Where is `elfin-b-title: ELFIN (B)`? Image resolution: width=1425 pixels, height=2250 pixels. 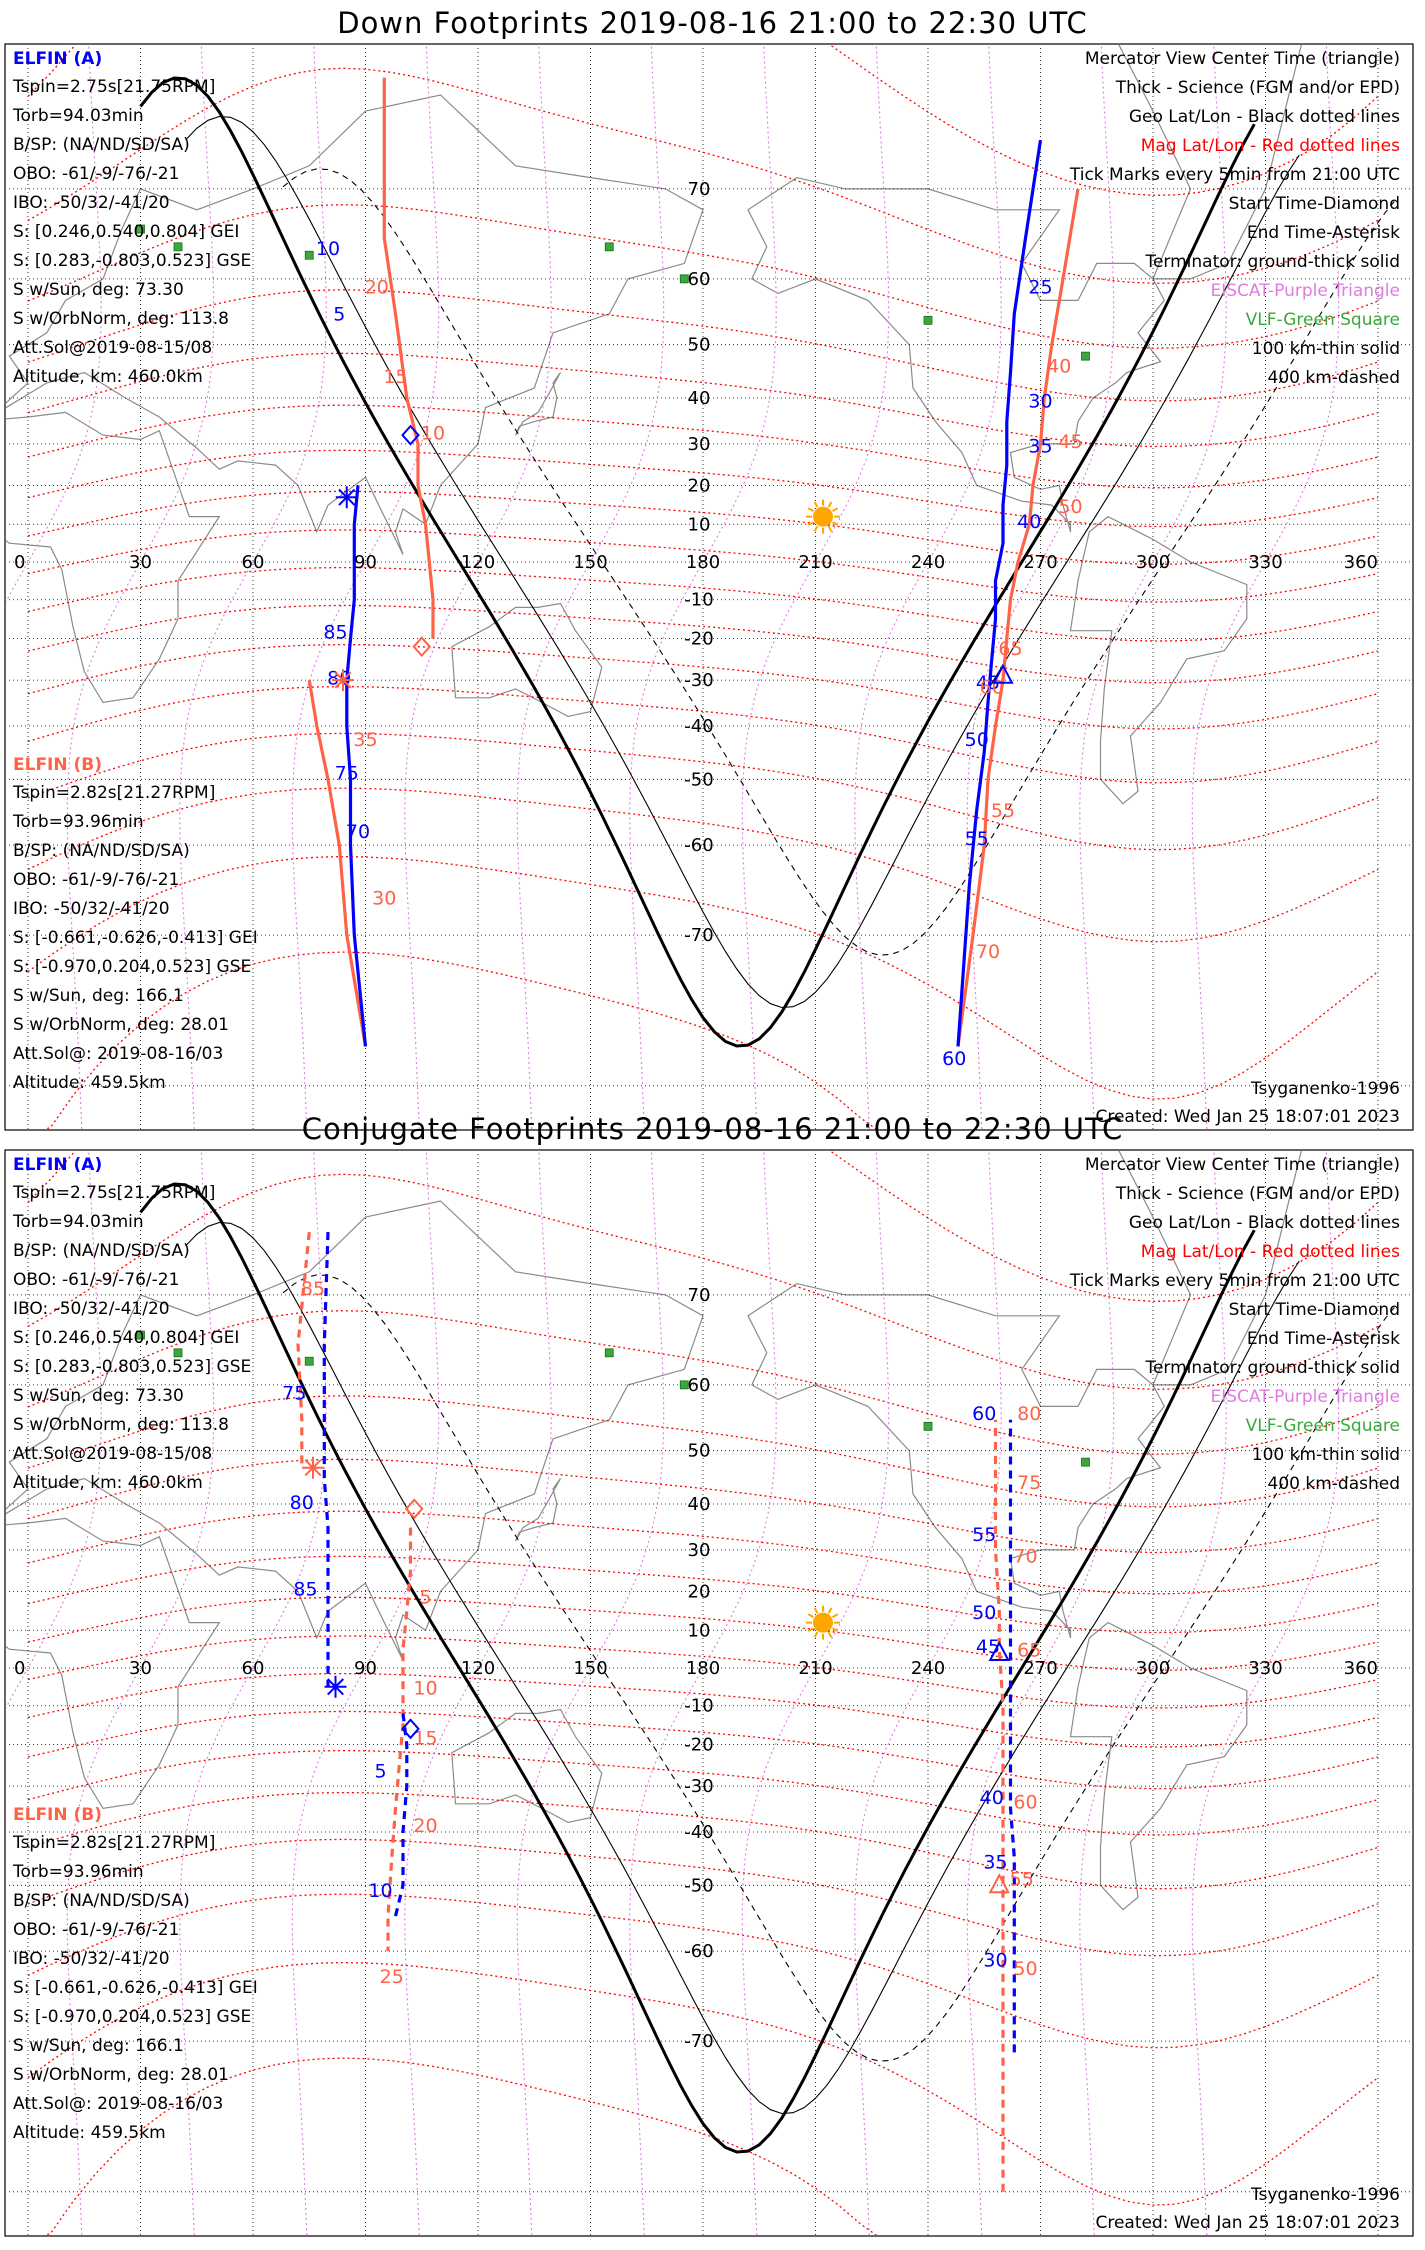
elfin-b-title: ELFIN (B) is located at coordinates (57, 765).